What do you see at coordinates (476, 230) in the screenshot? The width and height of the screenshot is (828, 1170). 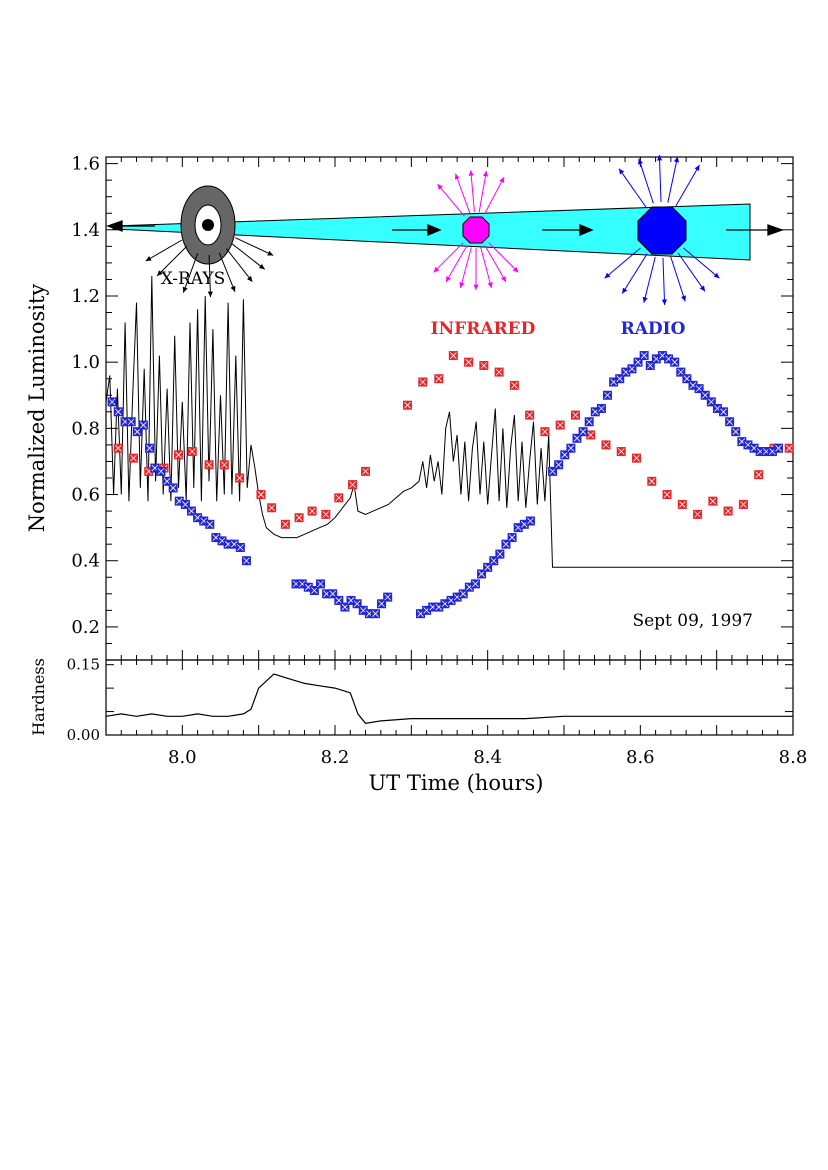 I see `infrared-emission-rays` at bounding box center [476, 230].